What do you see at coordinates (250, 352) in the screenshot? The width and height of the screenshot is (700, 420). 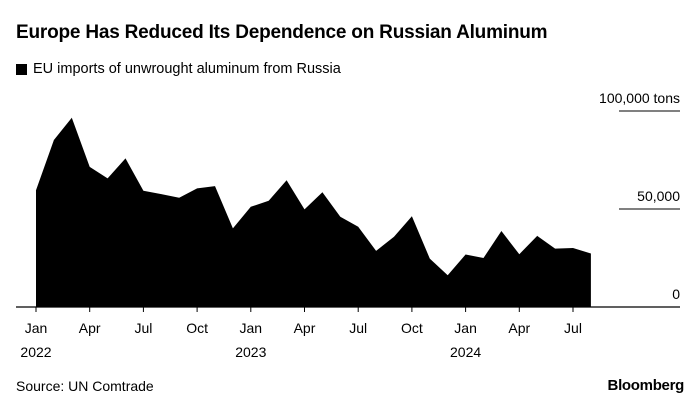 I see `x-year-label: 2023` at bounding box center [250, 352].